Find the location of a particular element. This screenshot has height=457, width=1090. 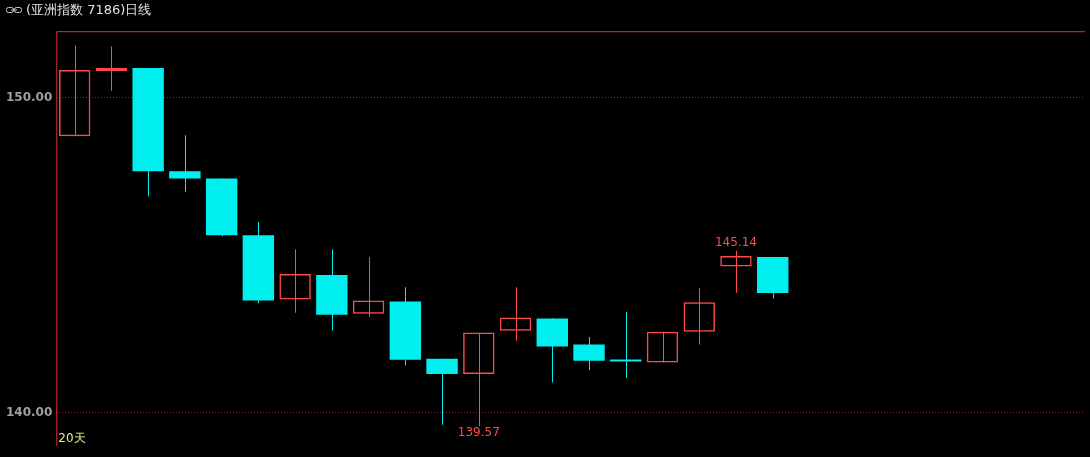

annotation: 20天 is located at coordinates (72, 437).